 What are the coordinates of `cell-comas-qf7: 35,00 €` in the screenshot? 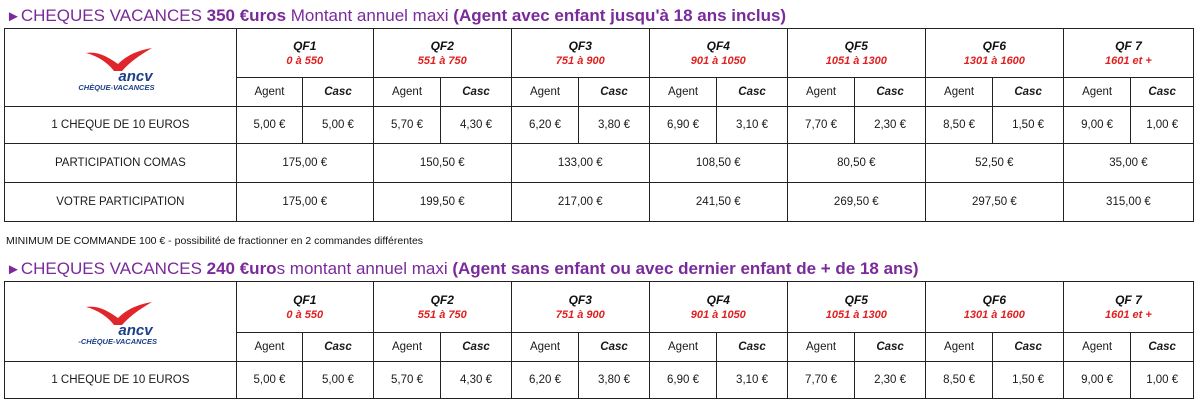 It's located at (1128, 163).